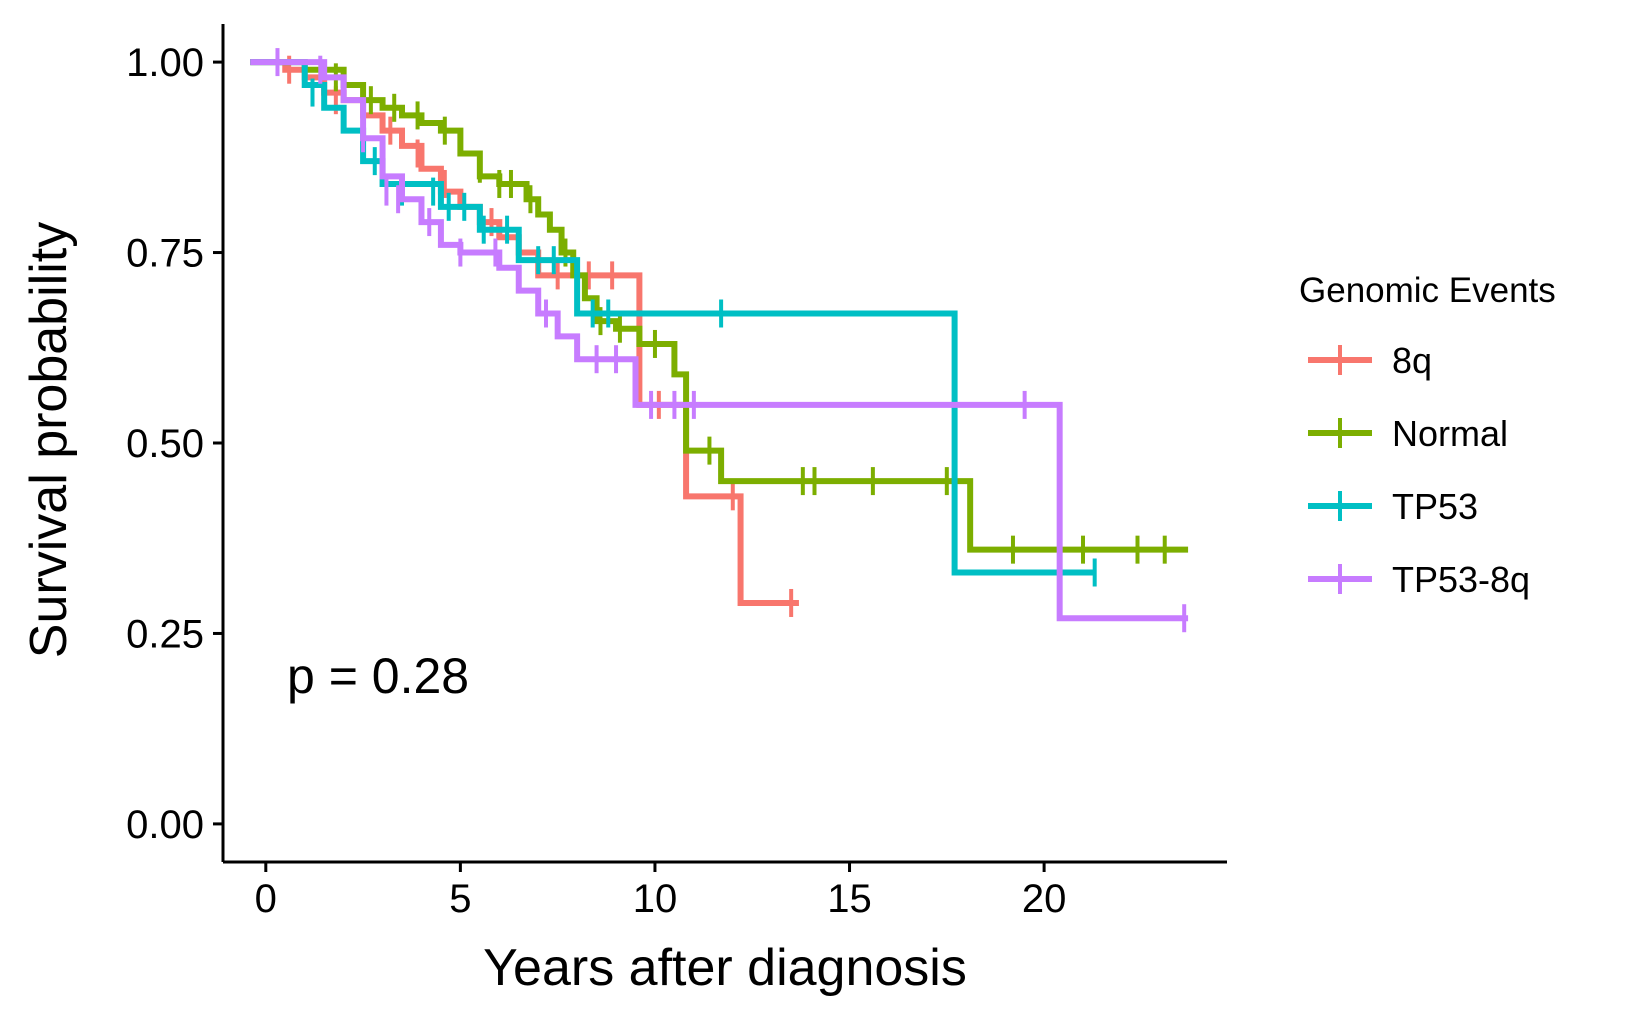 The image size is (1646, 1017). I want to click on p-value-annotation: p = 0.28, so click(378, 676).